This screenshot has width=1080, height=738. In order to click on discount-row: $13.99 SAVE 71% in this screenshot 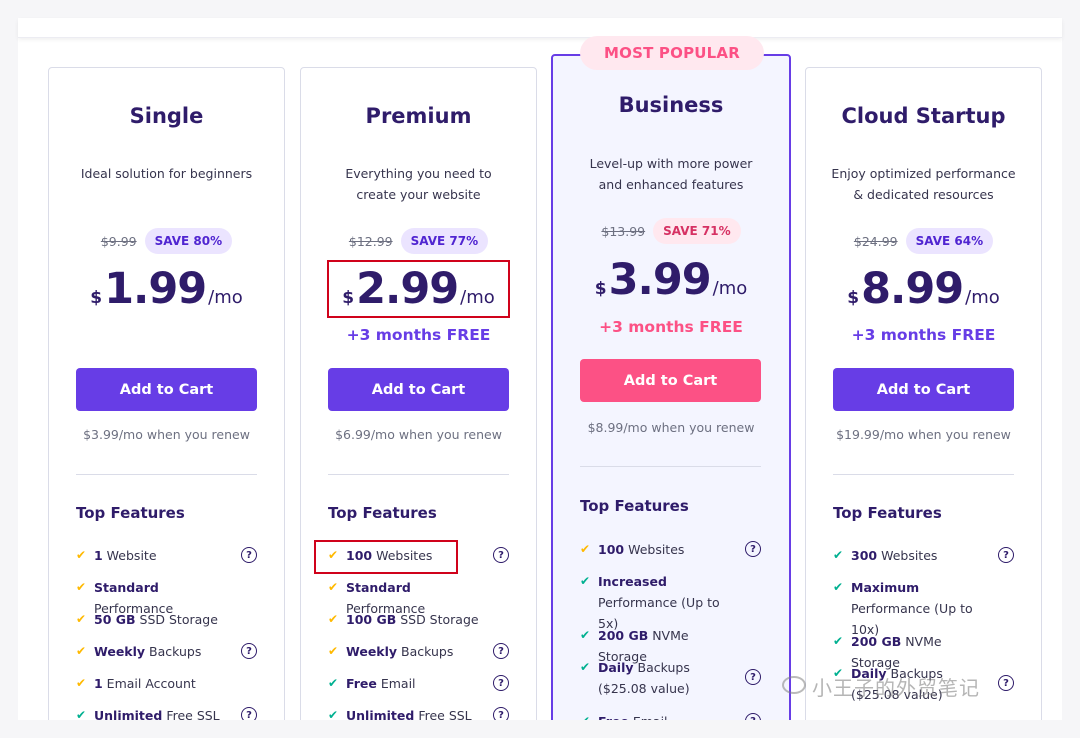, I will do `click(671, 231)`.